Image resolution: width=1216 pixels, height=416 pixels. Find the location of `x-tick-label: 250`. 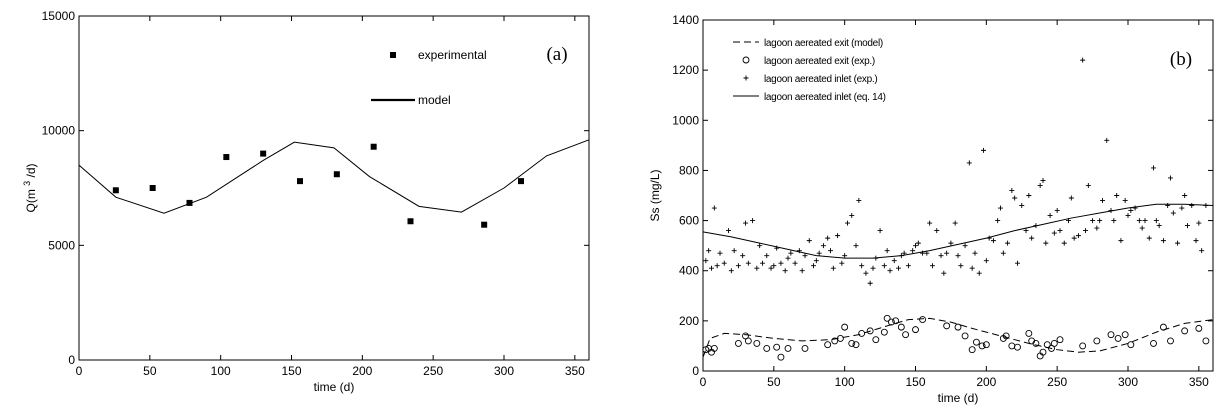

x-tick-label: 250 is located at coordinates (433, 371).